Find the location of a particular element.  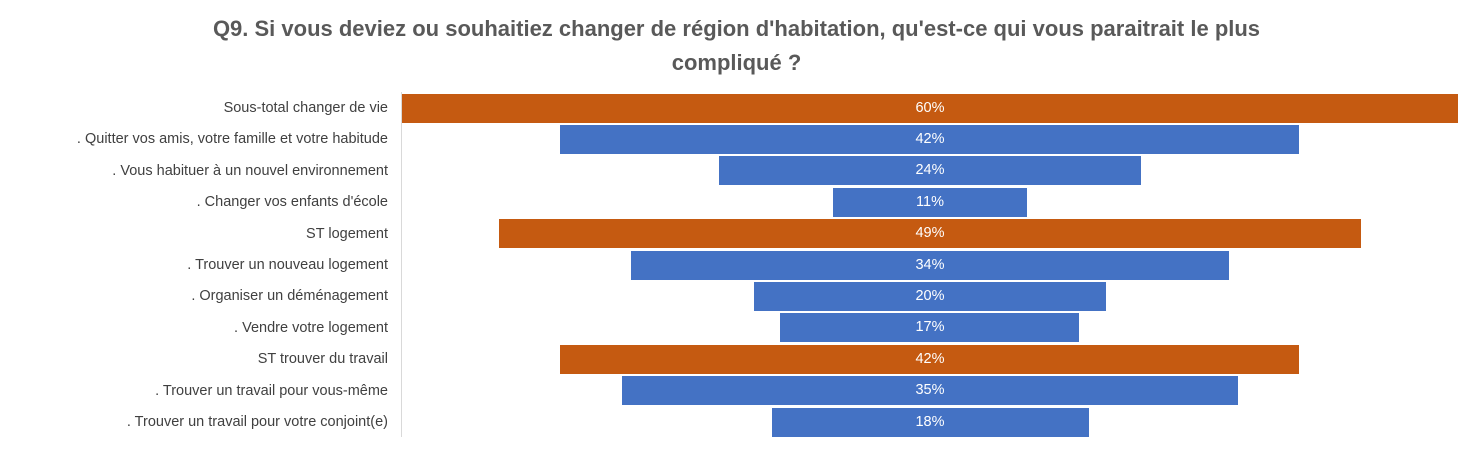

data-label: 34% is located at coordinates (930, 265).